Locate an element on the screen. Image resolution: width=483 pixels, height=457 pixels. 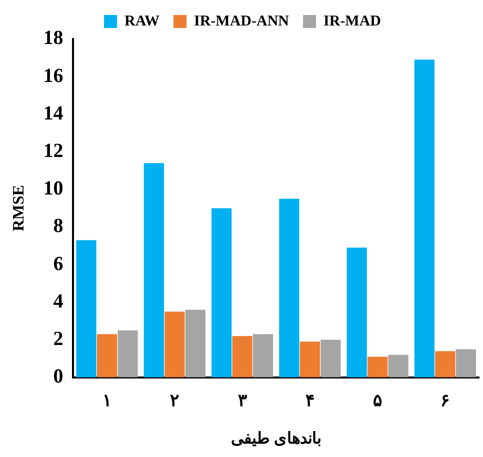
y-tick-label: 18 is located at coordinates (53, 38).